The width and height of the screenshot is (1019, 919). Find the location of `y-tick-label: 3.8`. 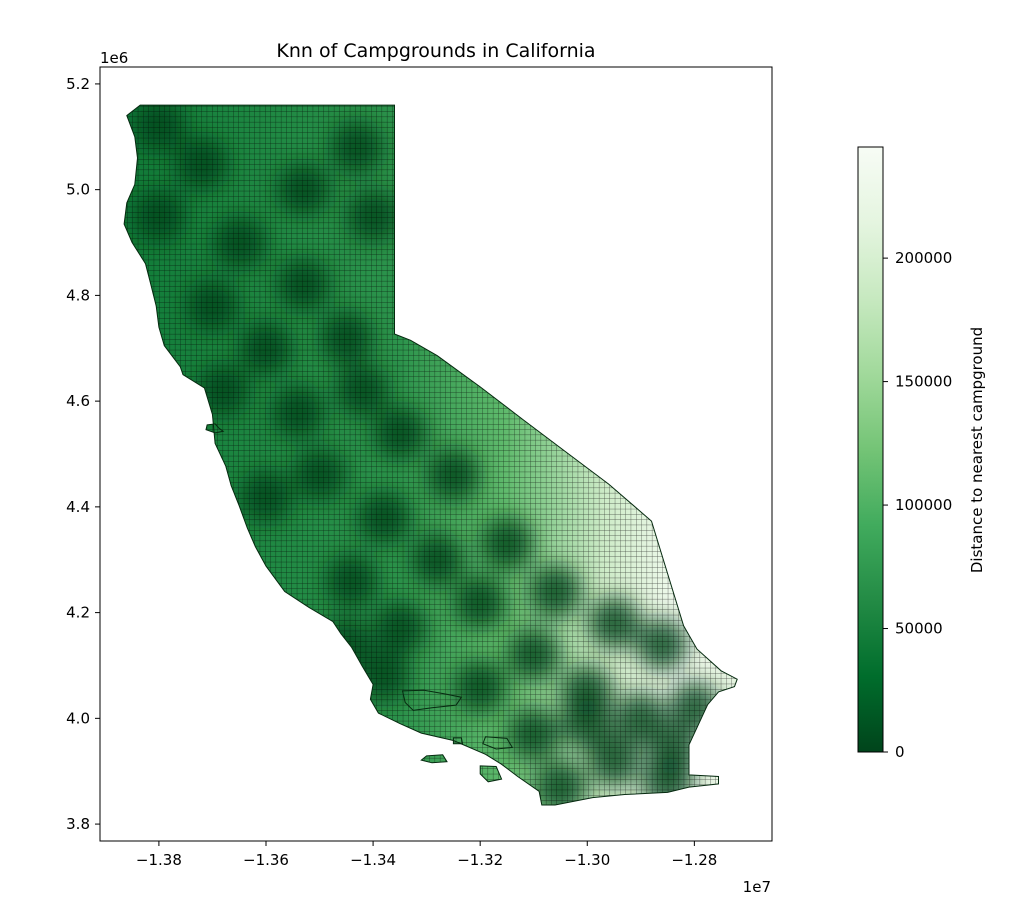

y-tick-label: 3.8 is located at coordinates (78, 824).